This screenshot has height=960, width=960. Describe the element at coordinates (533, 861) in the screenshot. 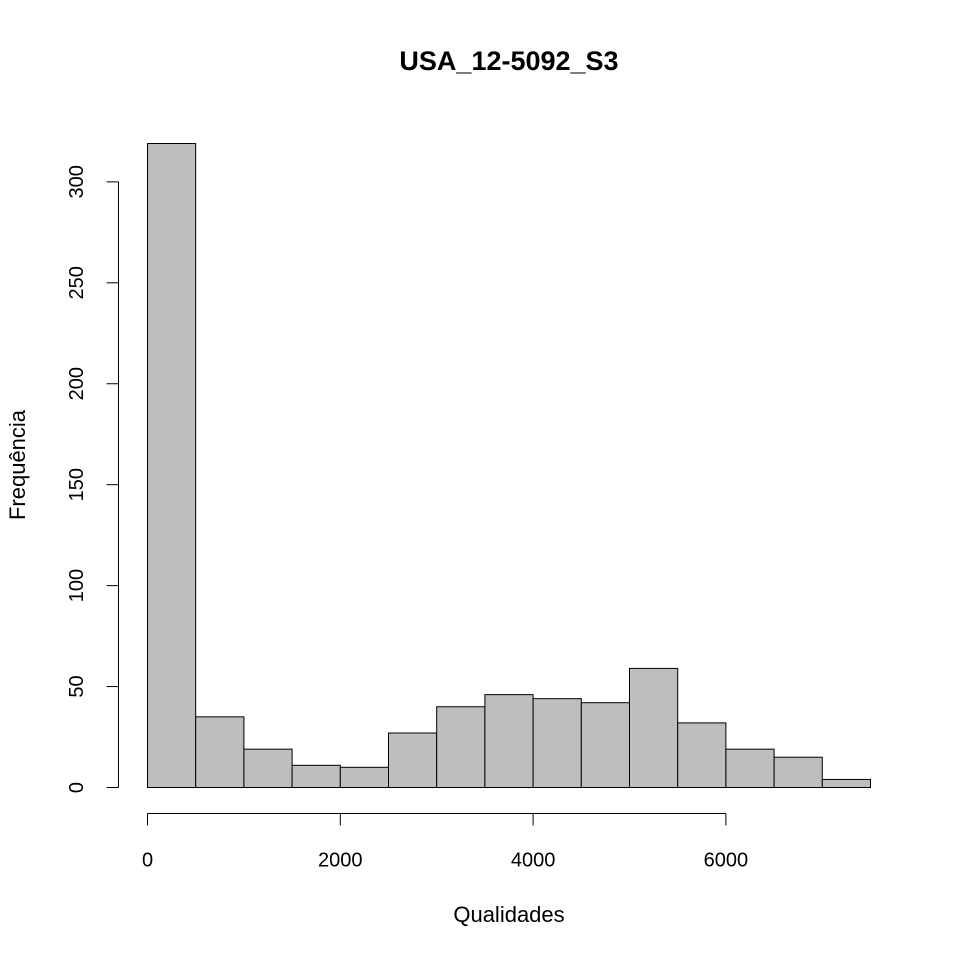

I see `x-tick-label: 4000` at that location.